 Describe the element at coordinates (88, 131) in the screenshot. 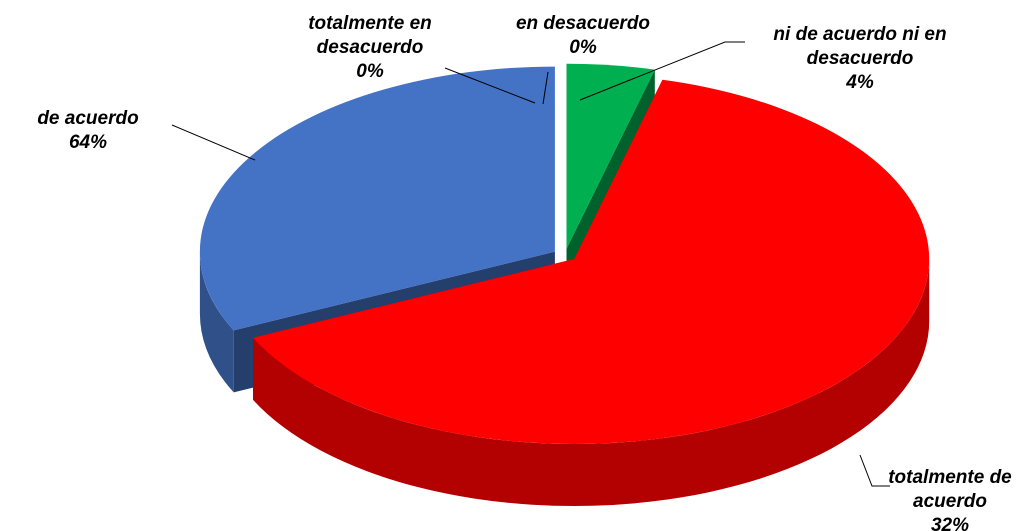

I see `data-label: de acuerdo 64%` at that location.